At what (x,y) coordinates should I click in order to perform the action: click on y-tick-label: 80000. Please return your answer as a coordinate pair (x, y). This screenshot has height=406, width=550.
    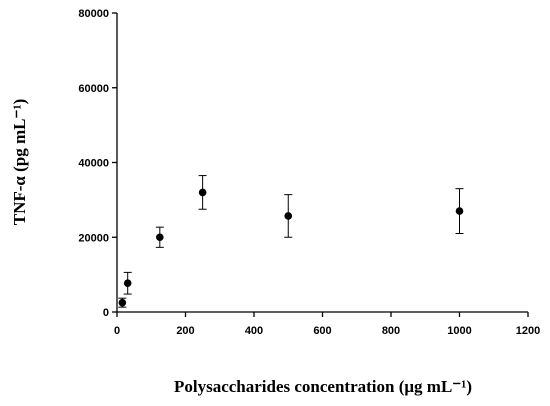
    Looking at the image, I should click on (93, 14).